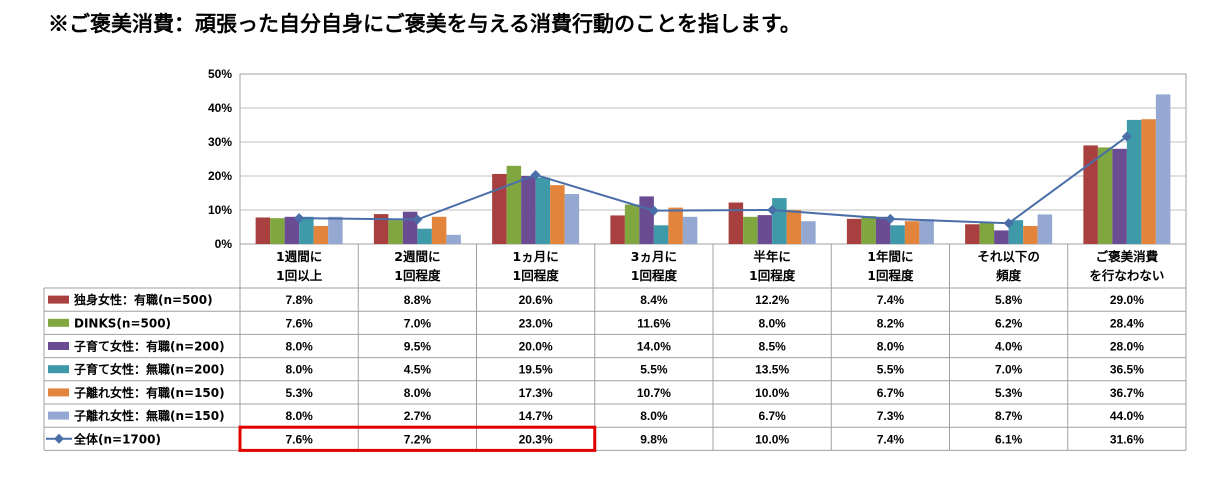  What do you see at coordinates (1009, 300) in the screenshot?
I see `data-table-cell: 5.8%` at bounding box center [1009, 300].